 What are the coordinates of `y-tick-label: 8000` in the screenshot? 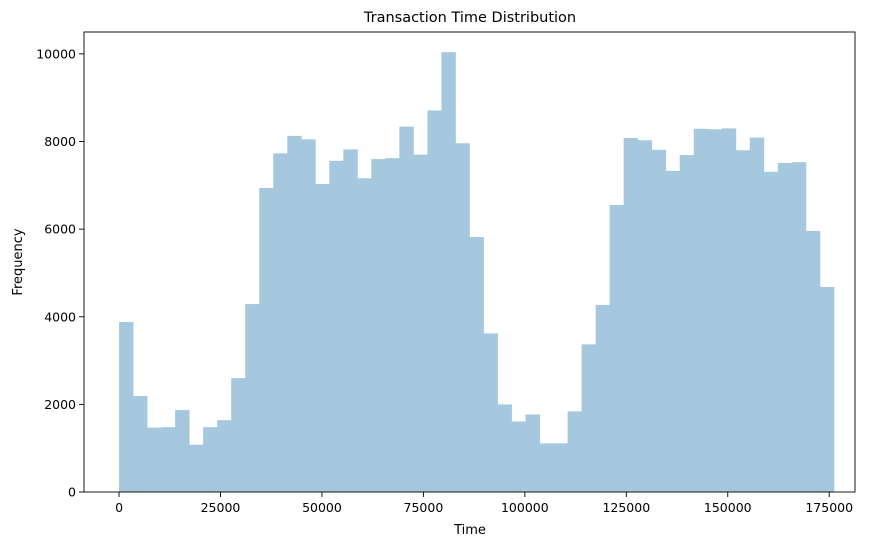 It's located at (60, 141).